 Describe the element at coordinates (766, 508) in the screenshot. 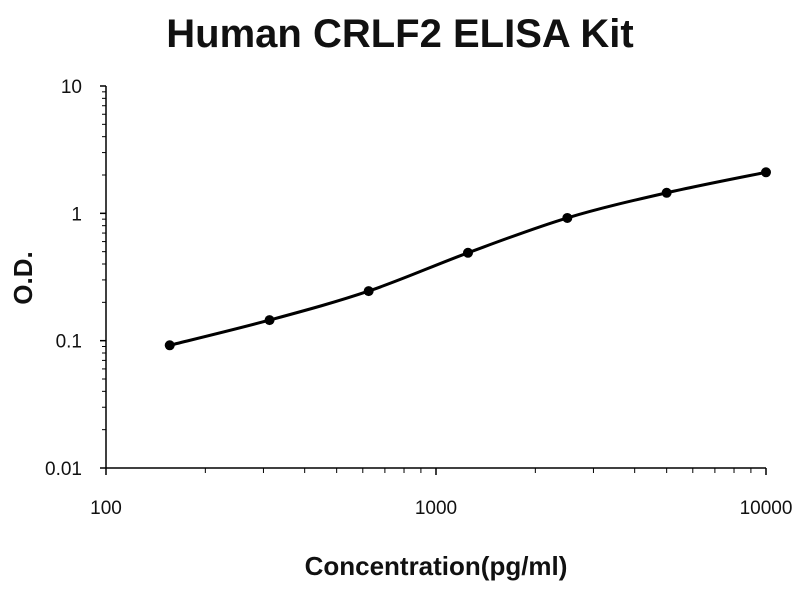

I see `x-tick-label: 10000` at that location.